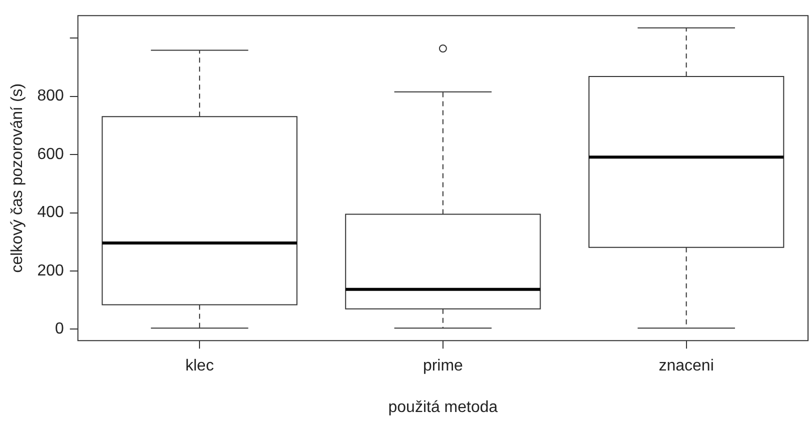  I want to click on y-tick-label: 400, so click(50, 213).